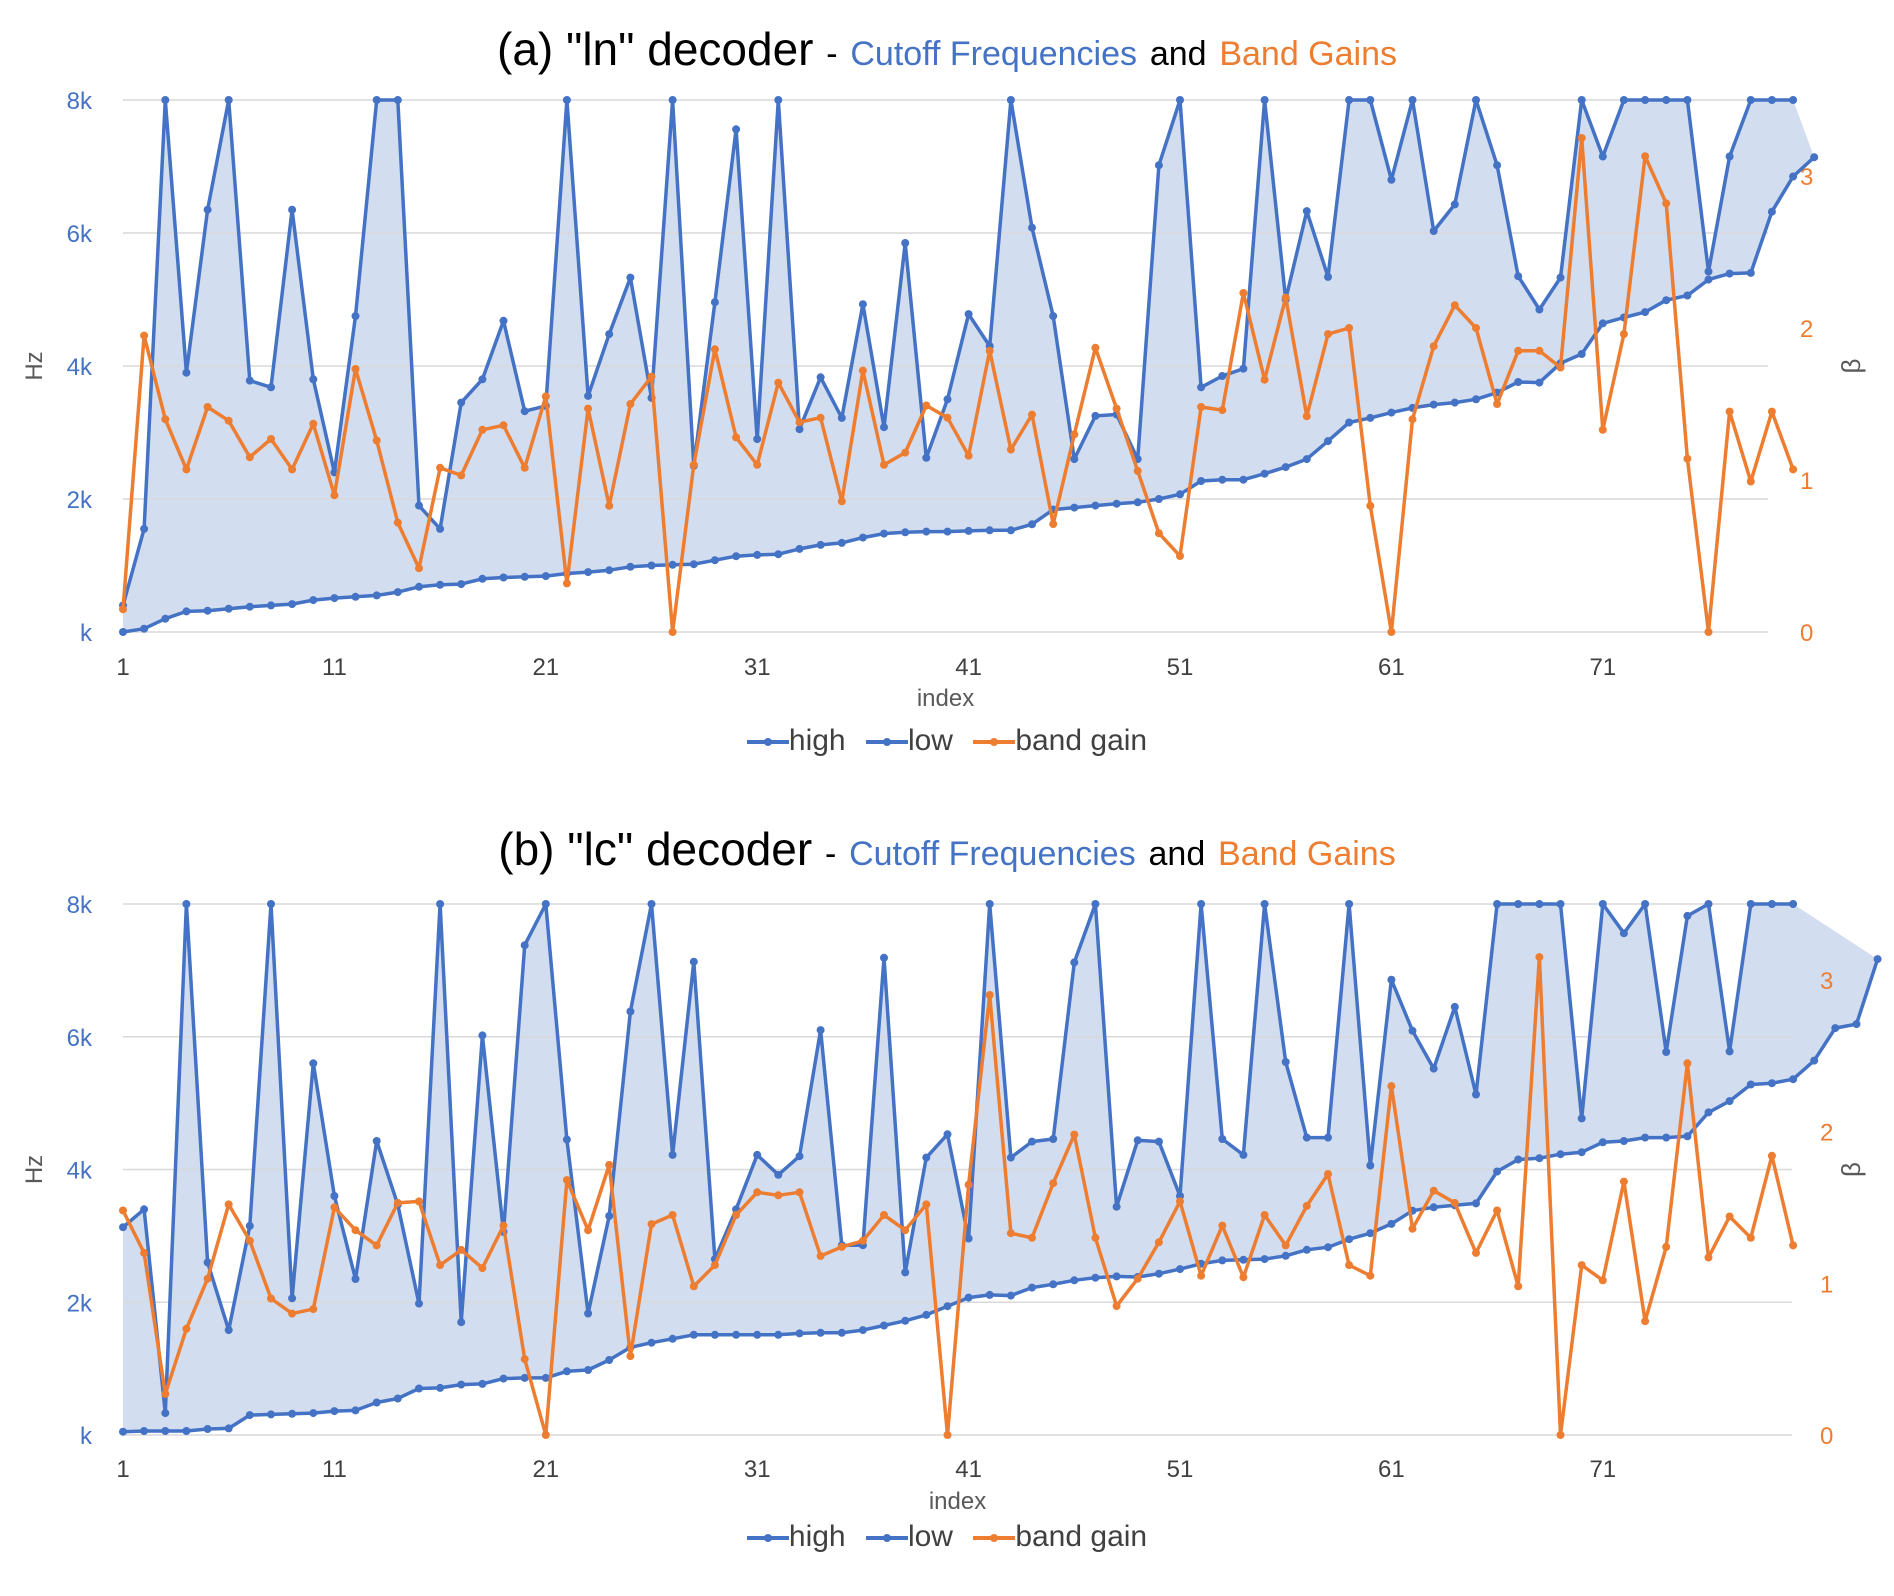 The image size is (1894, 1596). I want to click on y-tick-label: 6k, so click(80, 1038).